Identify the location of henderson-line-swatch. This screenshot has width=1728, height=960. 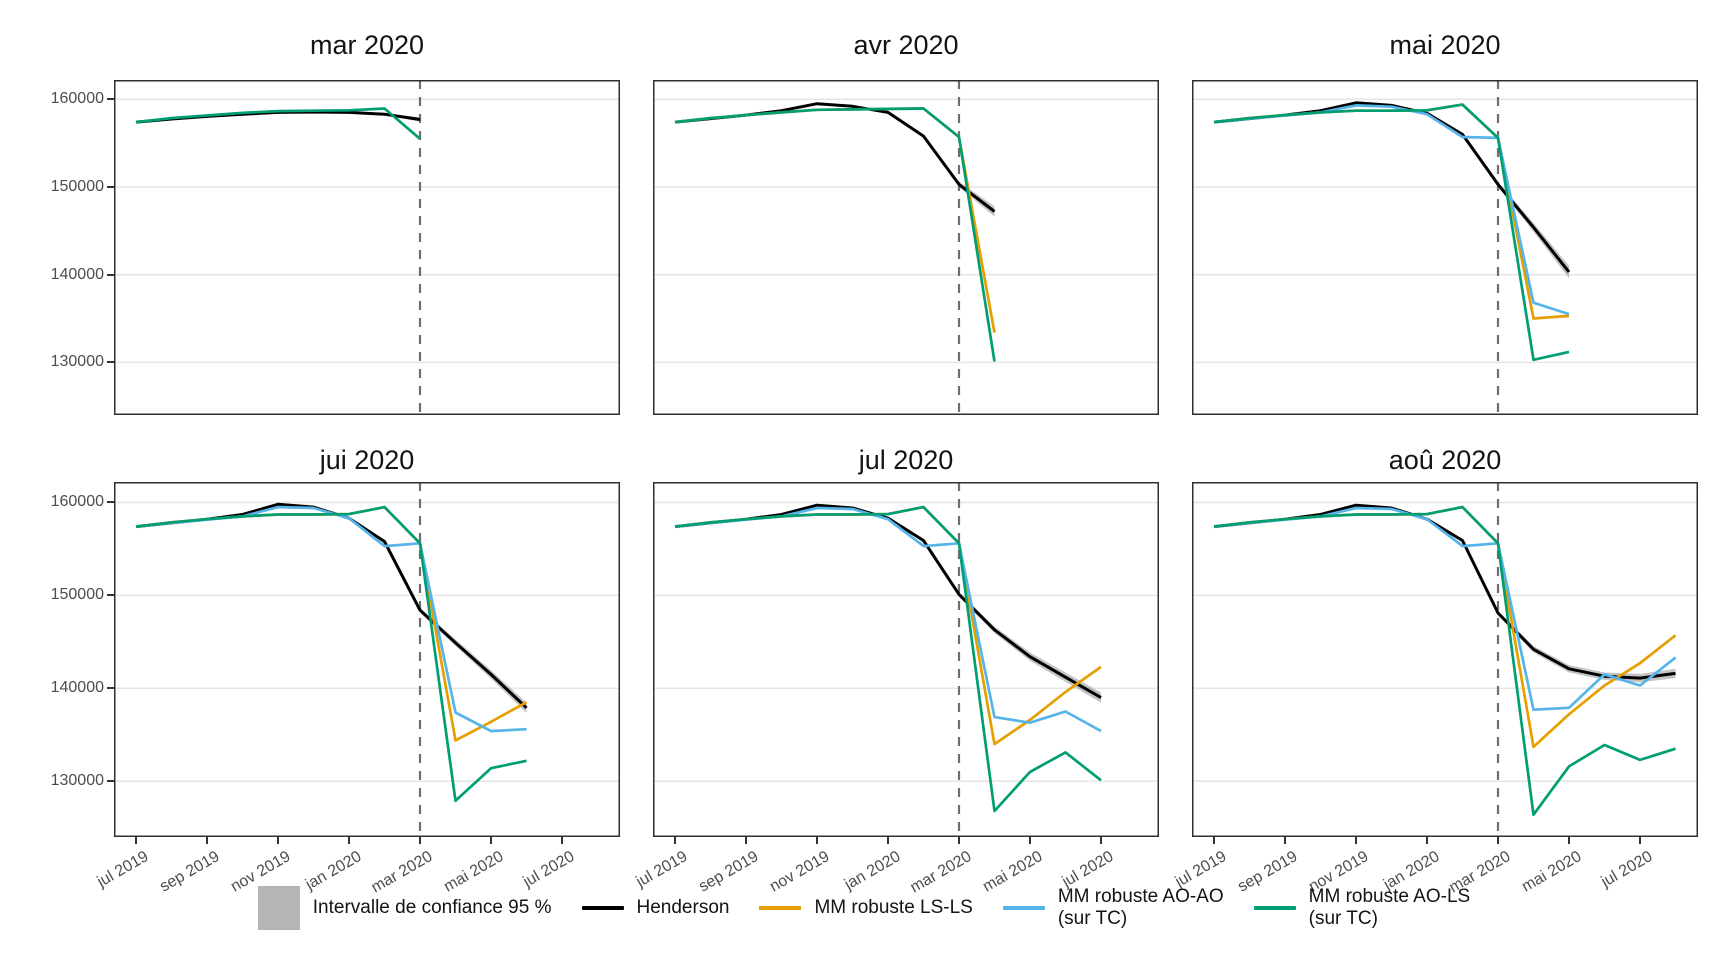
(602, 908).